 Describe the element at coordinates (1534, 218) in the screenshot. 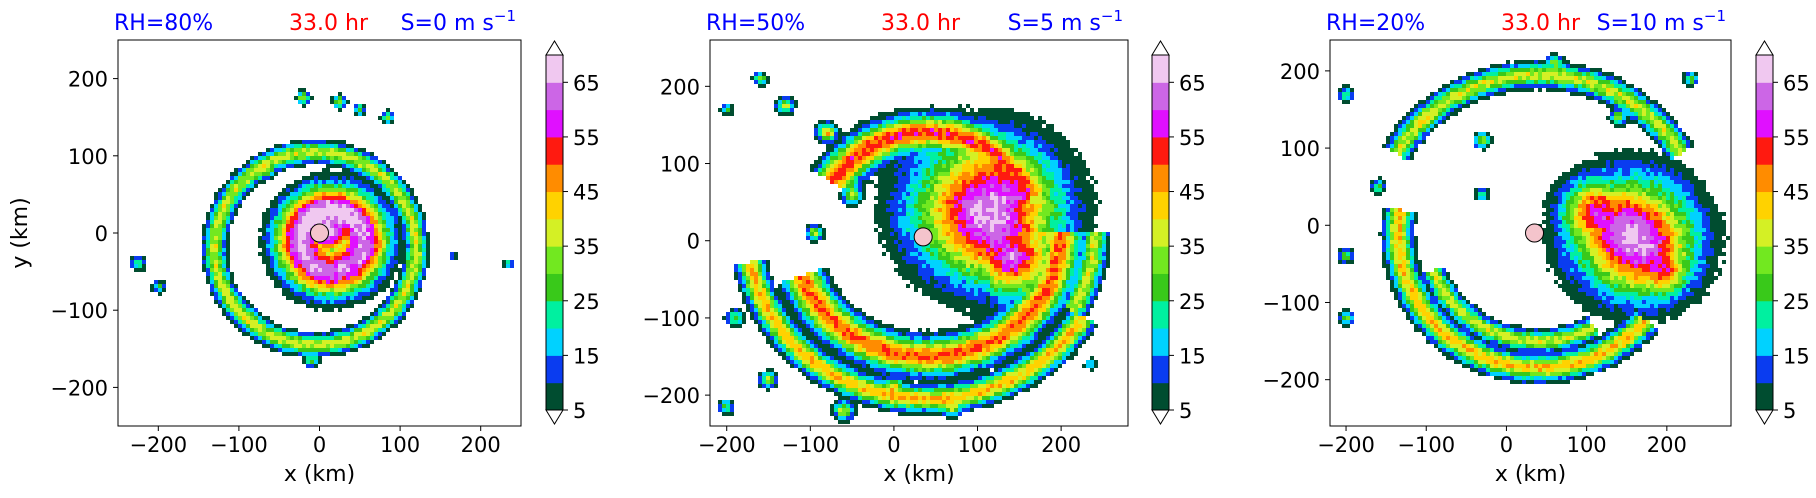

I see `reflectivity-field` at that location.